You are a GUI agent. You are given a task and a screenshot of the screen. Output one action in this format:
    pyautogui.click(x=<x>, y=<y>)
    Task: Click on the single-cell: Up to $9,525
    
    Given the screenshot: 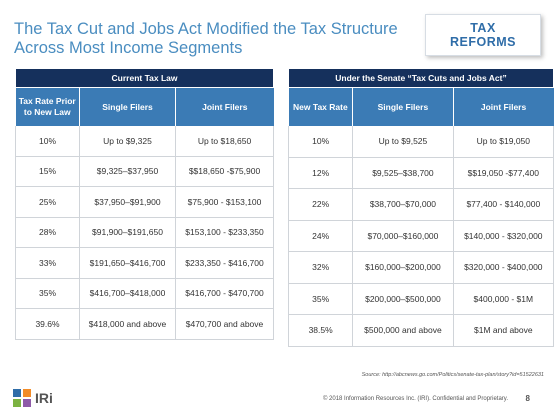 What is the action you would take?
    pyautogui.click(x=403, y=142)
    